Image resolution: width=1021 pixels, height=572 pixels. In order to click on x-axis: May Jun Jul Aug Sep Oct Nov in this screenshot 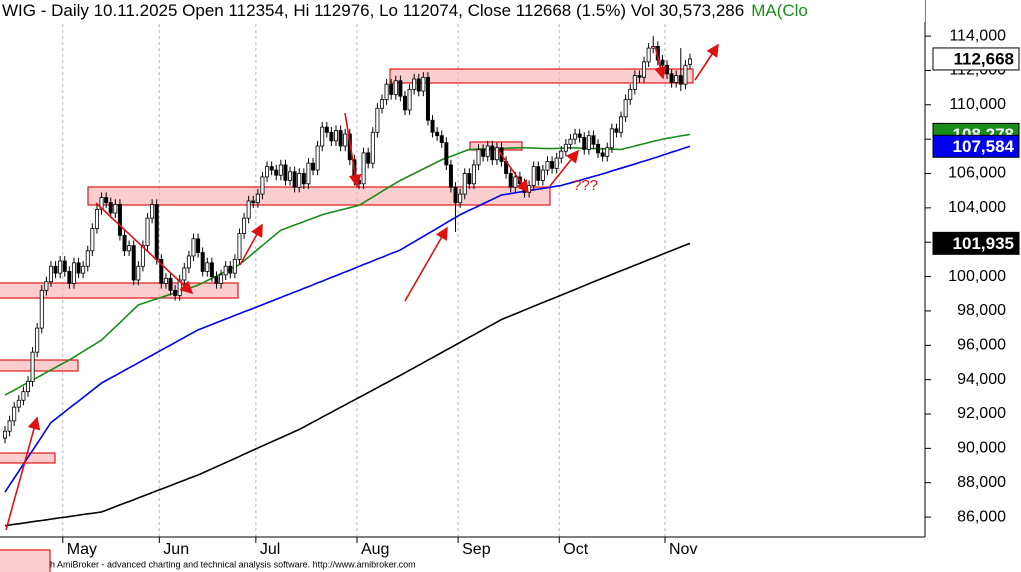, I will do `click(379, 547)`.